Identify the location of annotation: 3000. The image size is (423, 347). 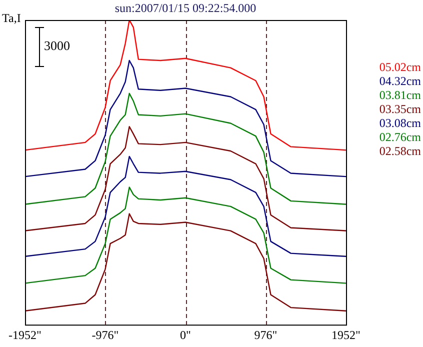
(57, 46).